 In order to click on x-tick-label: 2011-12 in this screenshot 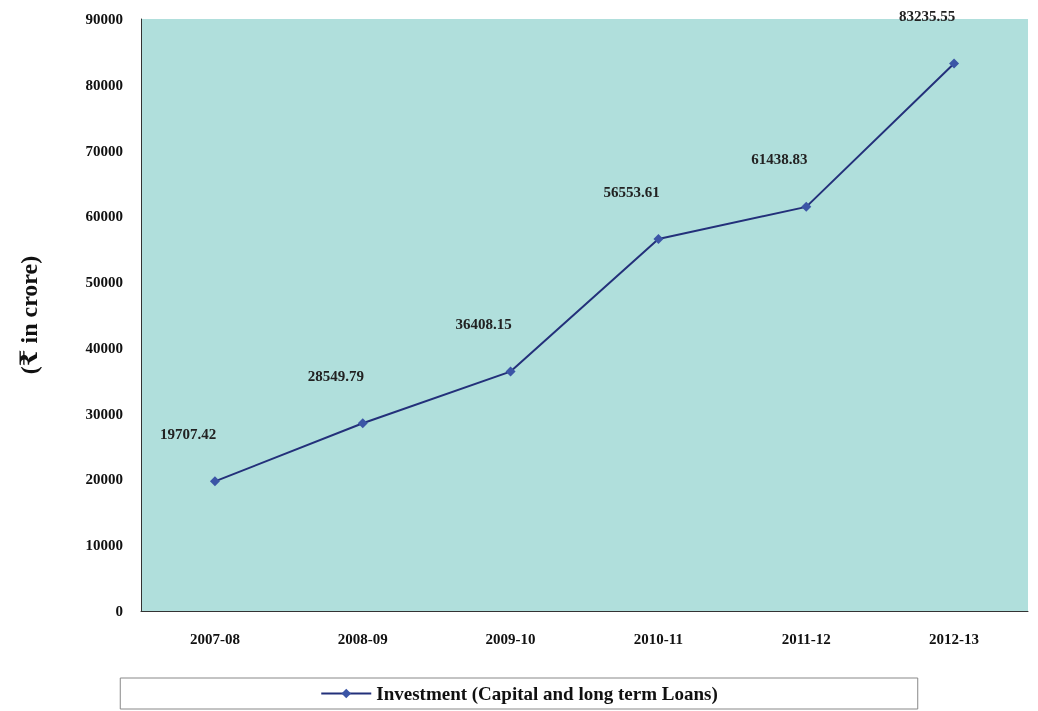, I will do `click(806, 638)`.